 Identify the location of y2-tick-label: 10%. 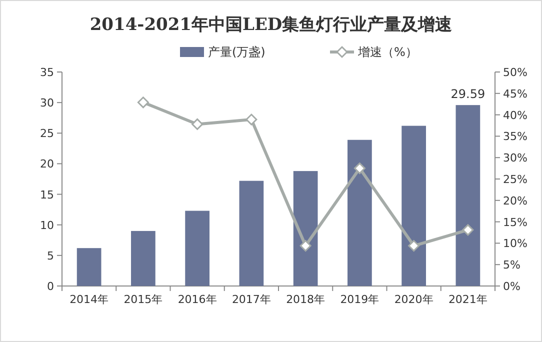
(515, 243).